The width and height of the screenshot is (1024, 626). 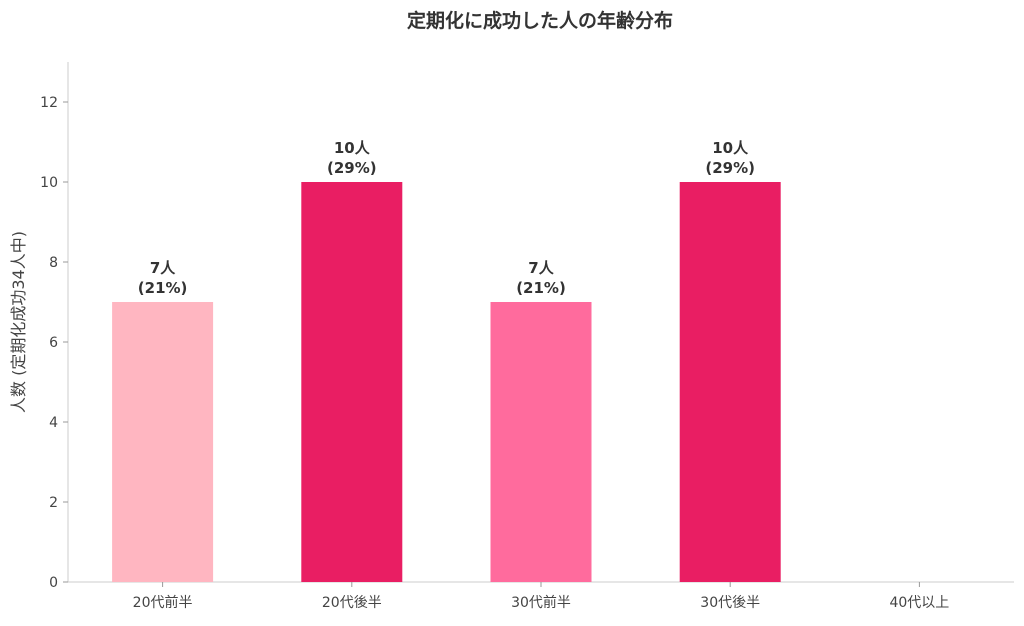 What do you see at coordinates (53, 503) in the screenshot?
I see `y-tick-label: 2` at bounding box center [53, 503].